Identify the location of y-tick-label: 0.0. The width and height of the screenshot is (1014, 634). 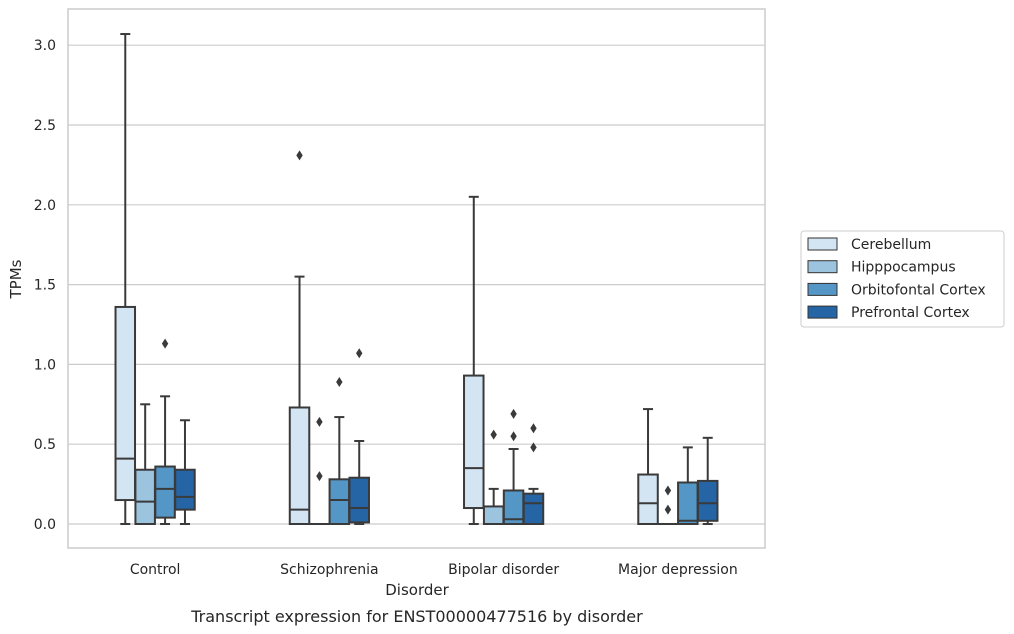
(45, 525).